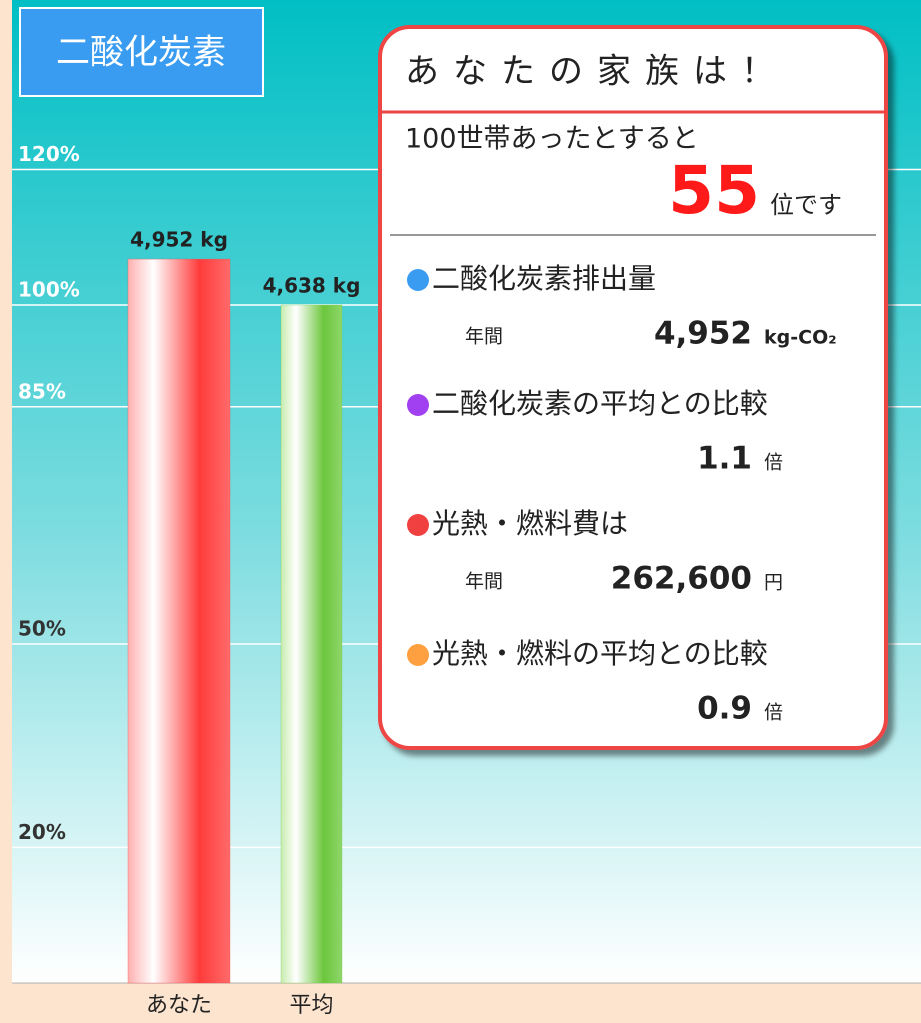  What do you see at coordinates (179, 240) in the screenshot?
I see `value-label: 4,952 kg` at bounding box center [179, 240].